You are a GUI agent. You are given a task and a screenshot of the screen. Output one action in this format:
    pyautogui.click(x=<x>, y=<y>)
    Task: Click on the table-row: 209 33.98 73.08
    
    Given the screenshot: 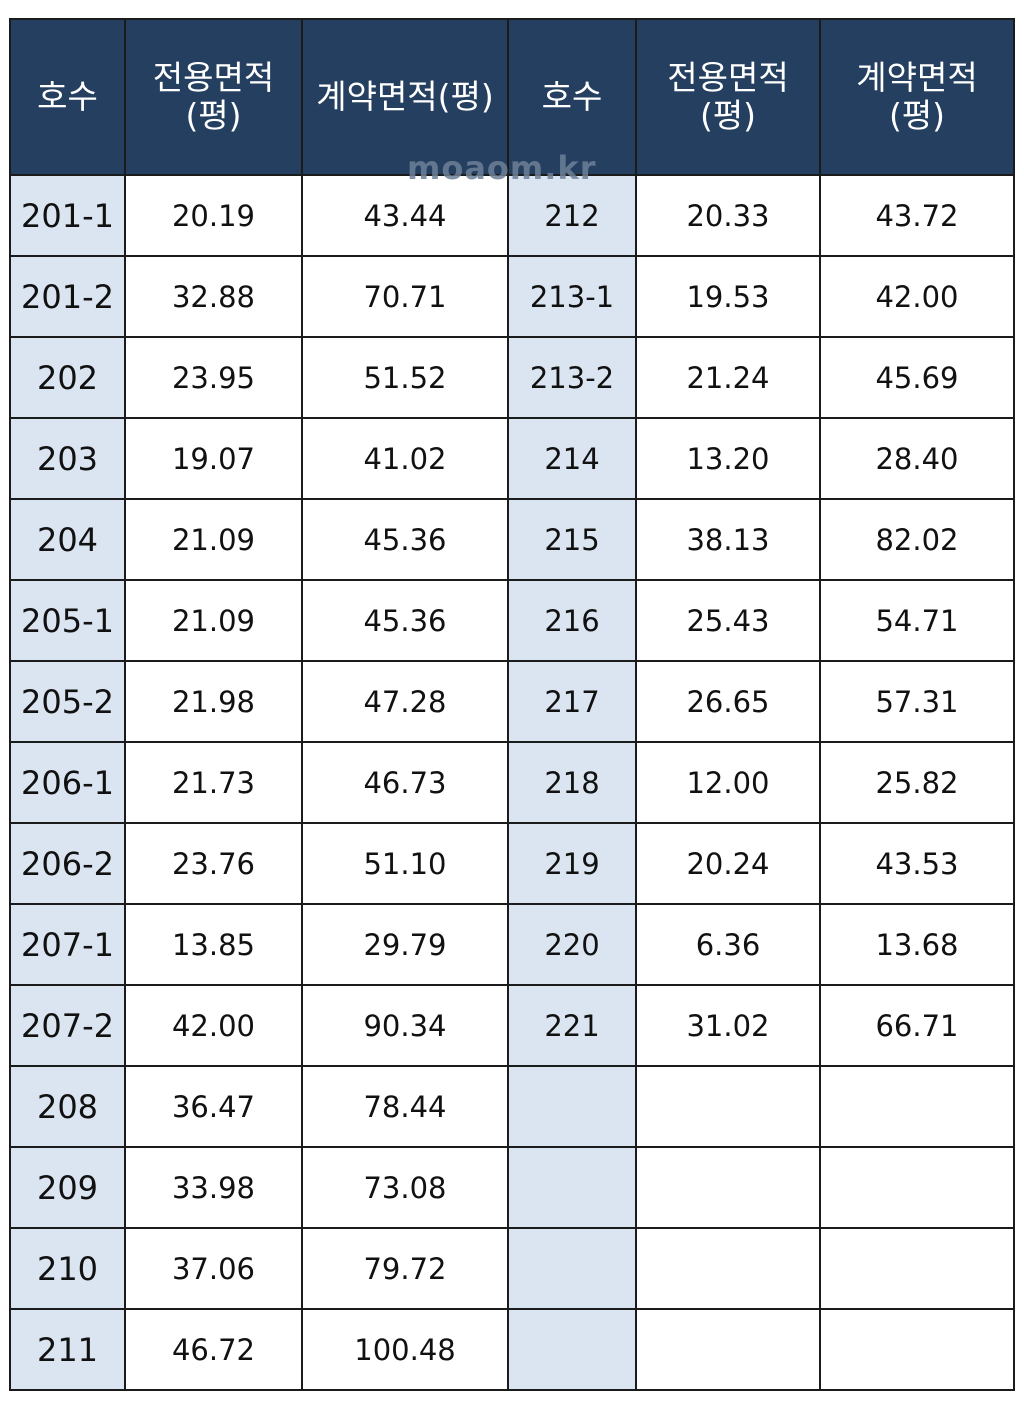 What is the action you would take?
    pyautogui.click(x=512, y=1187)
    